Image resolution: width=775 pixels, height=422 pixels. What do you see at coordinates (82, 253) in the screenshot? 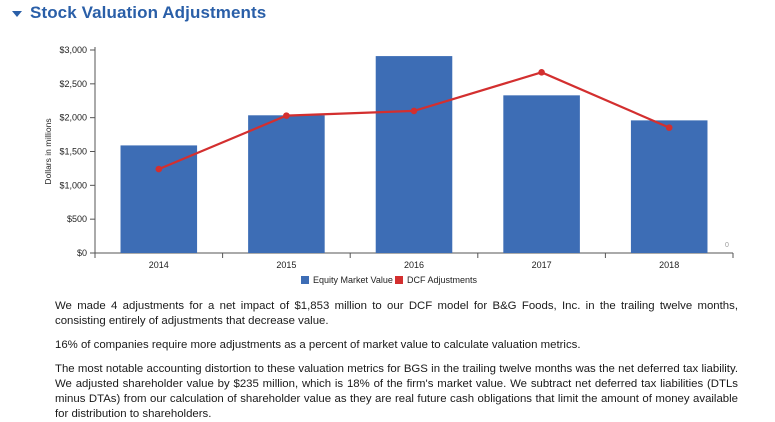
I see `y-tick-label: $0` at bounding box center [82, 253].